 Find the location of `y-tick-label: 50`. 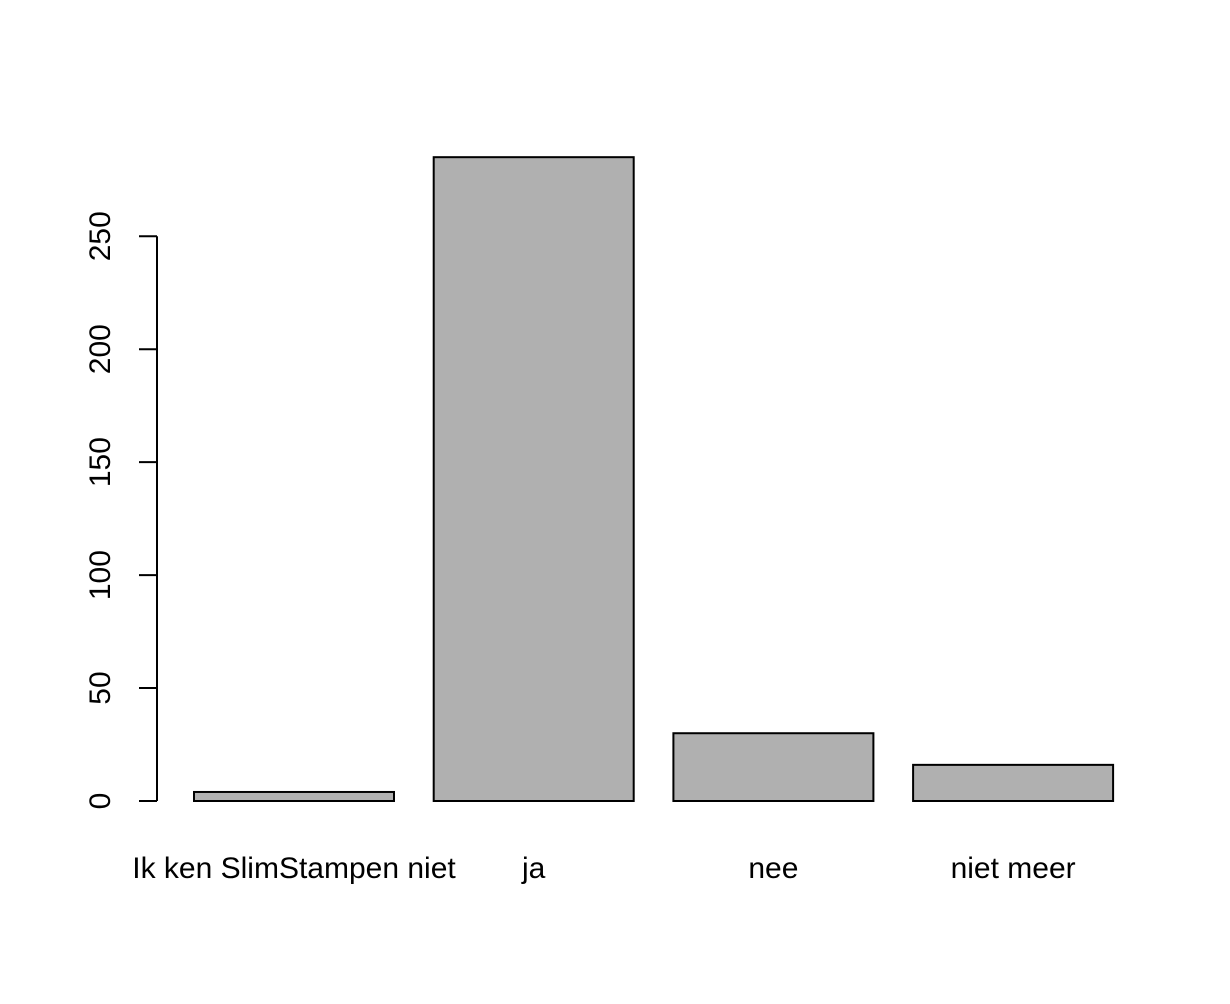

y-tick-label: 50 is located at coordinates (100, 687).